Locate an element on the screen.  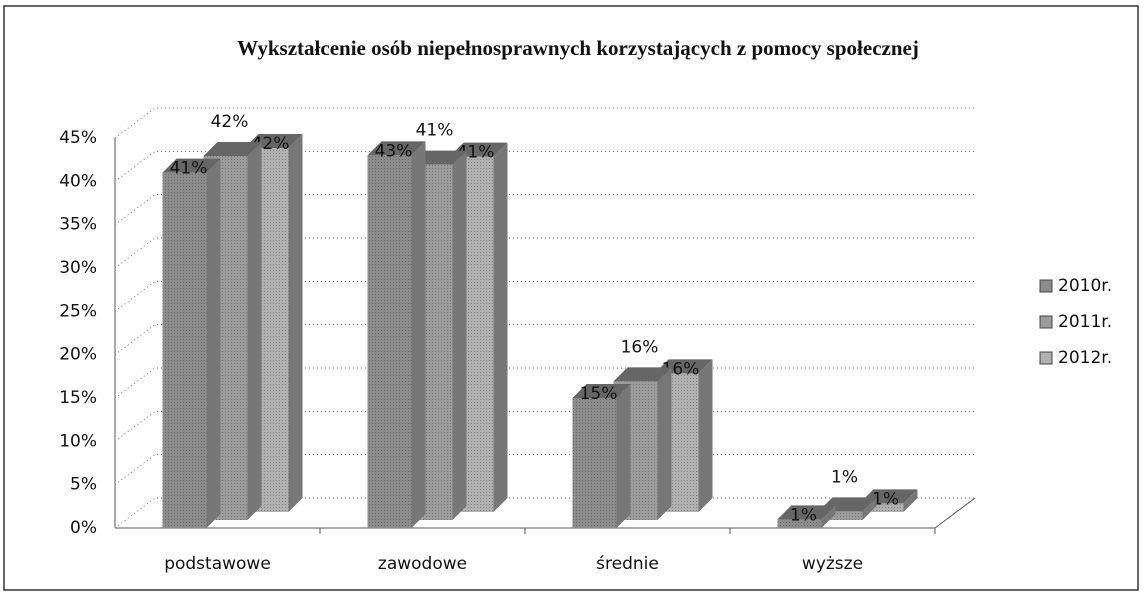
y-tick-label: 25% is located at coordinates (78, 311).